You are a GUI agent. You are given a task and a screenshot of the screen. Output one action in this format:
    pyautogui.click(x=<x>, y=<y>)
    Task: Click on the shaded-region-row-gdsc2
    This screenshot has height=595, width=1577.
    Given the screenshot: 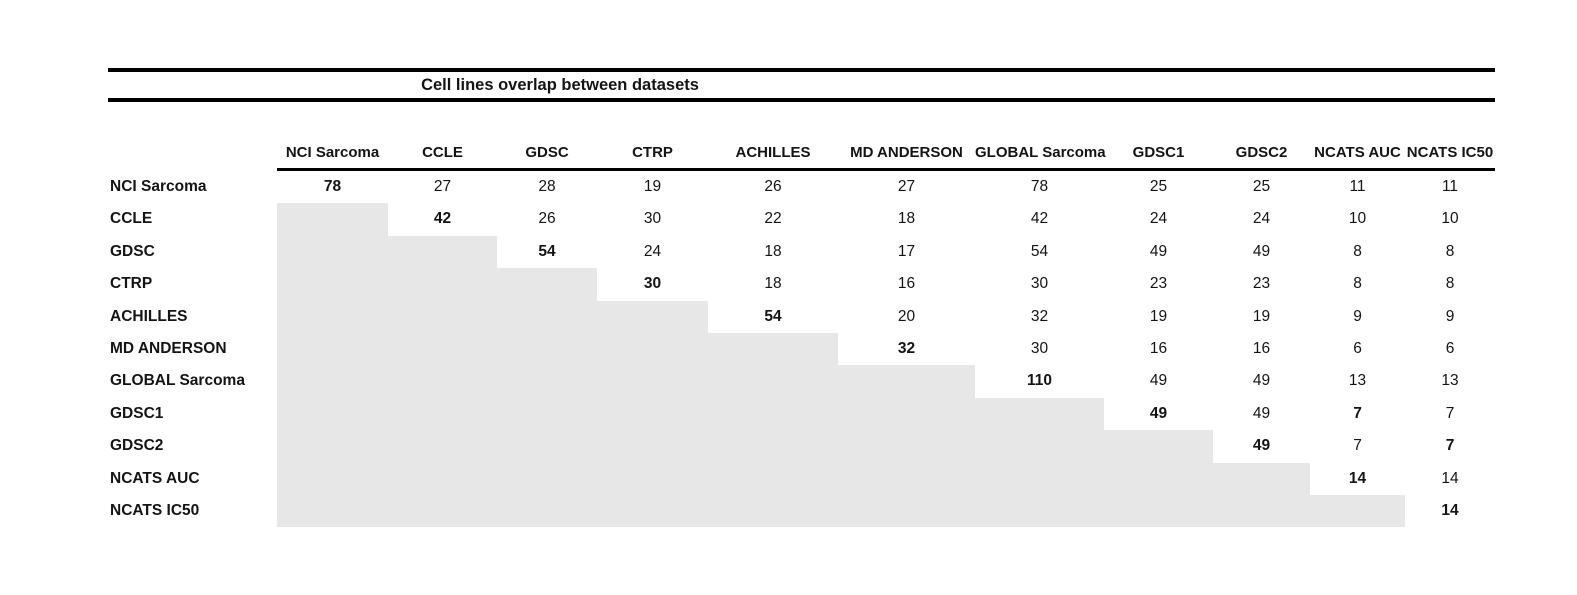 What is the action you would take?
    pyautogui.click(x=745, y=446)
    